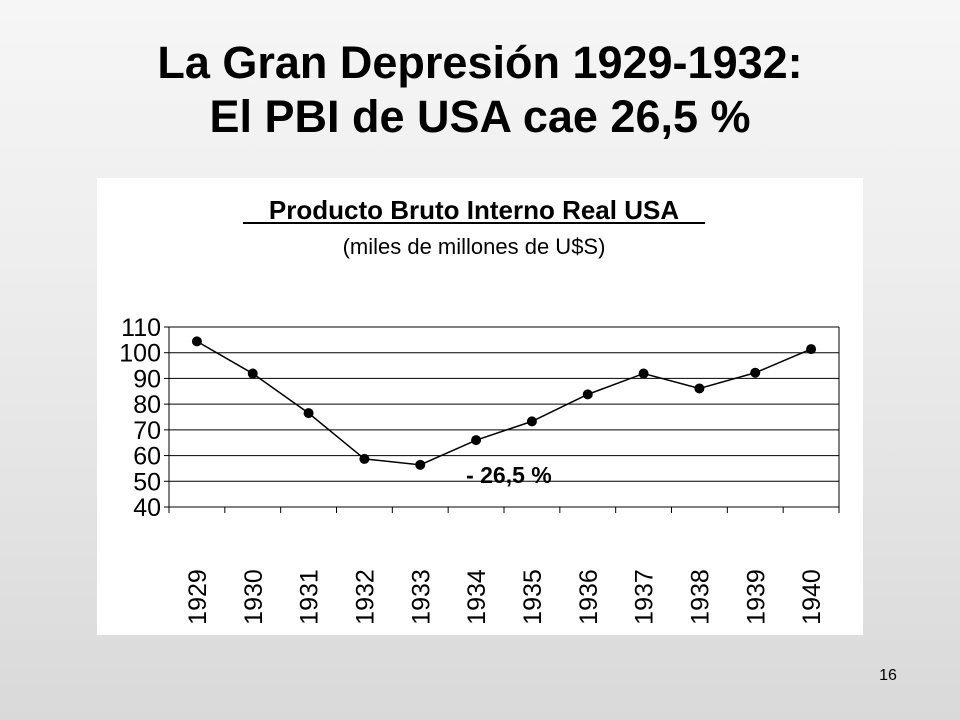 The image size is (960, 720). I want to click on x-tick-label: 1933, so click(421, 597).